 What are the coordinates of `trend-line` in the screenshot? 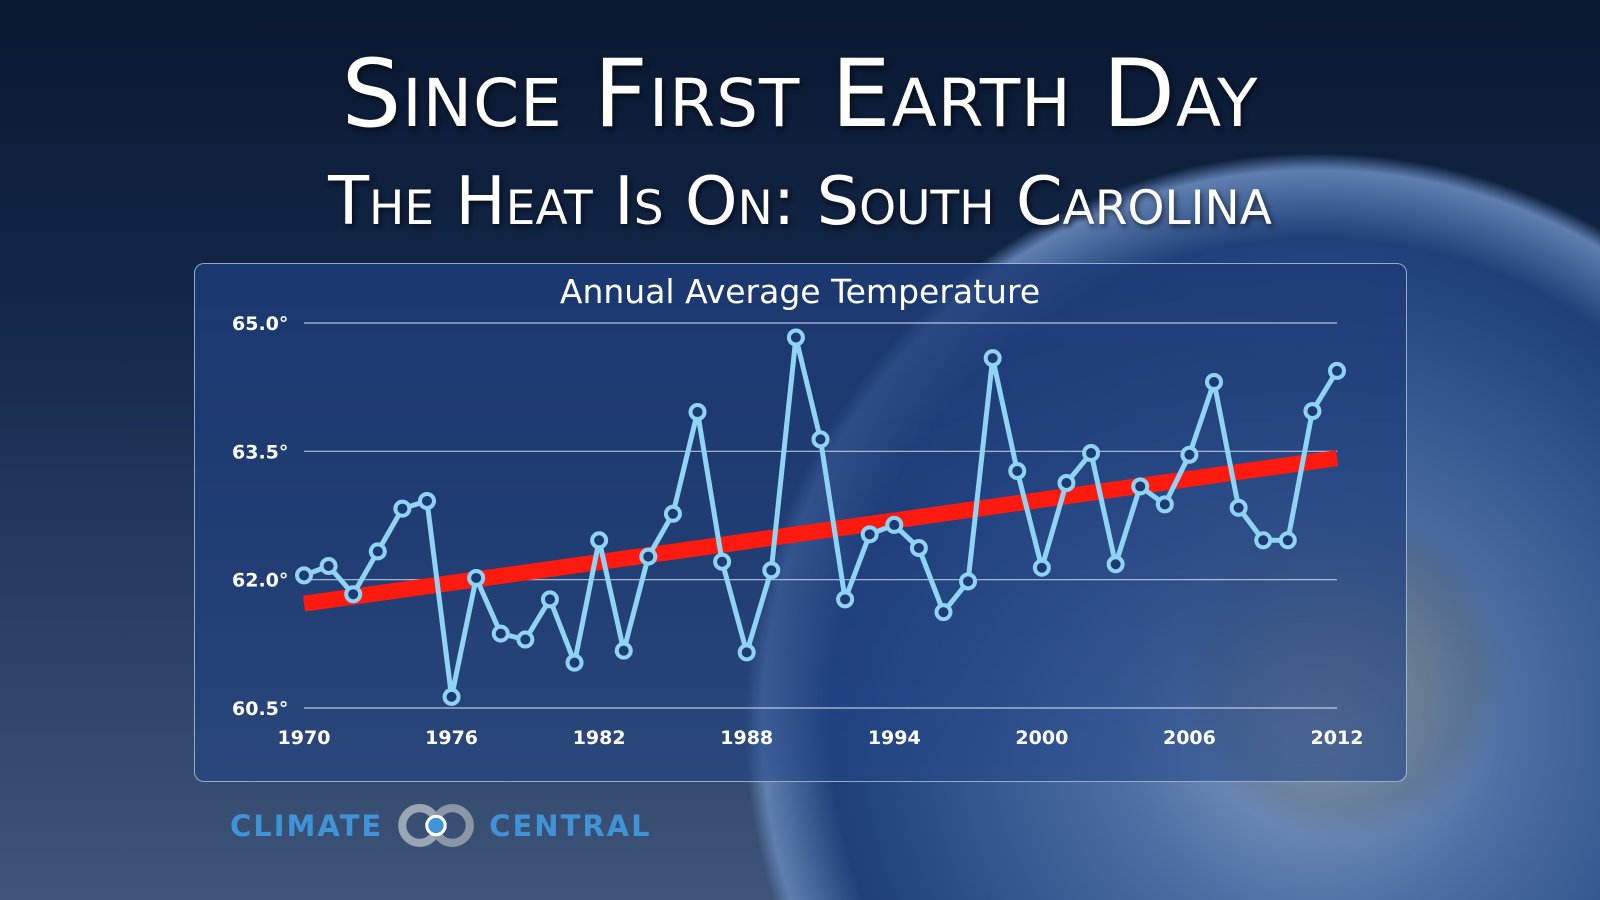 It's located at (820, 531).